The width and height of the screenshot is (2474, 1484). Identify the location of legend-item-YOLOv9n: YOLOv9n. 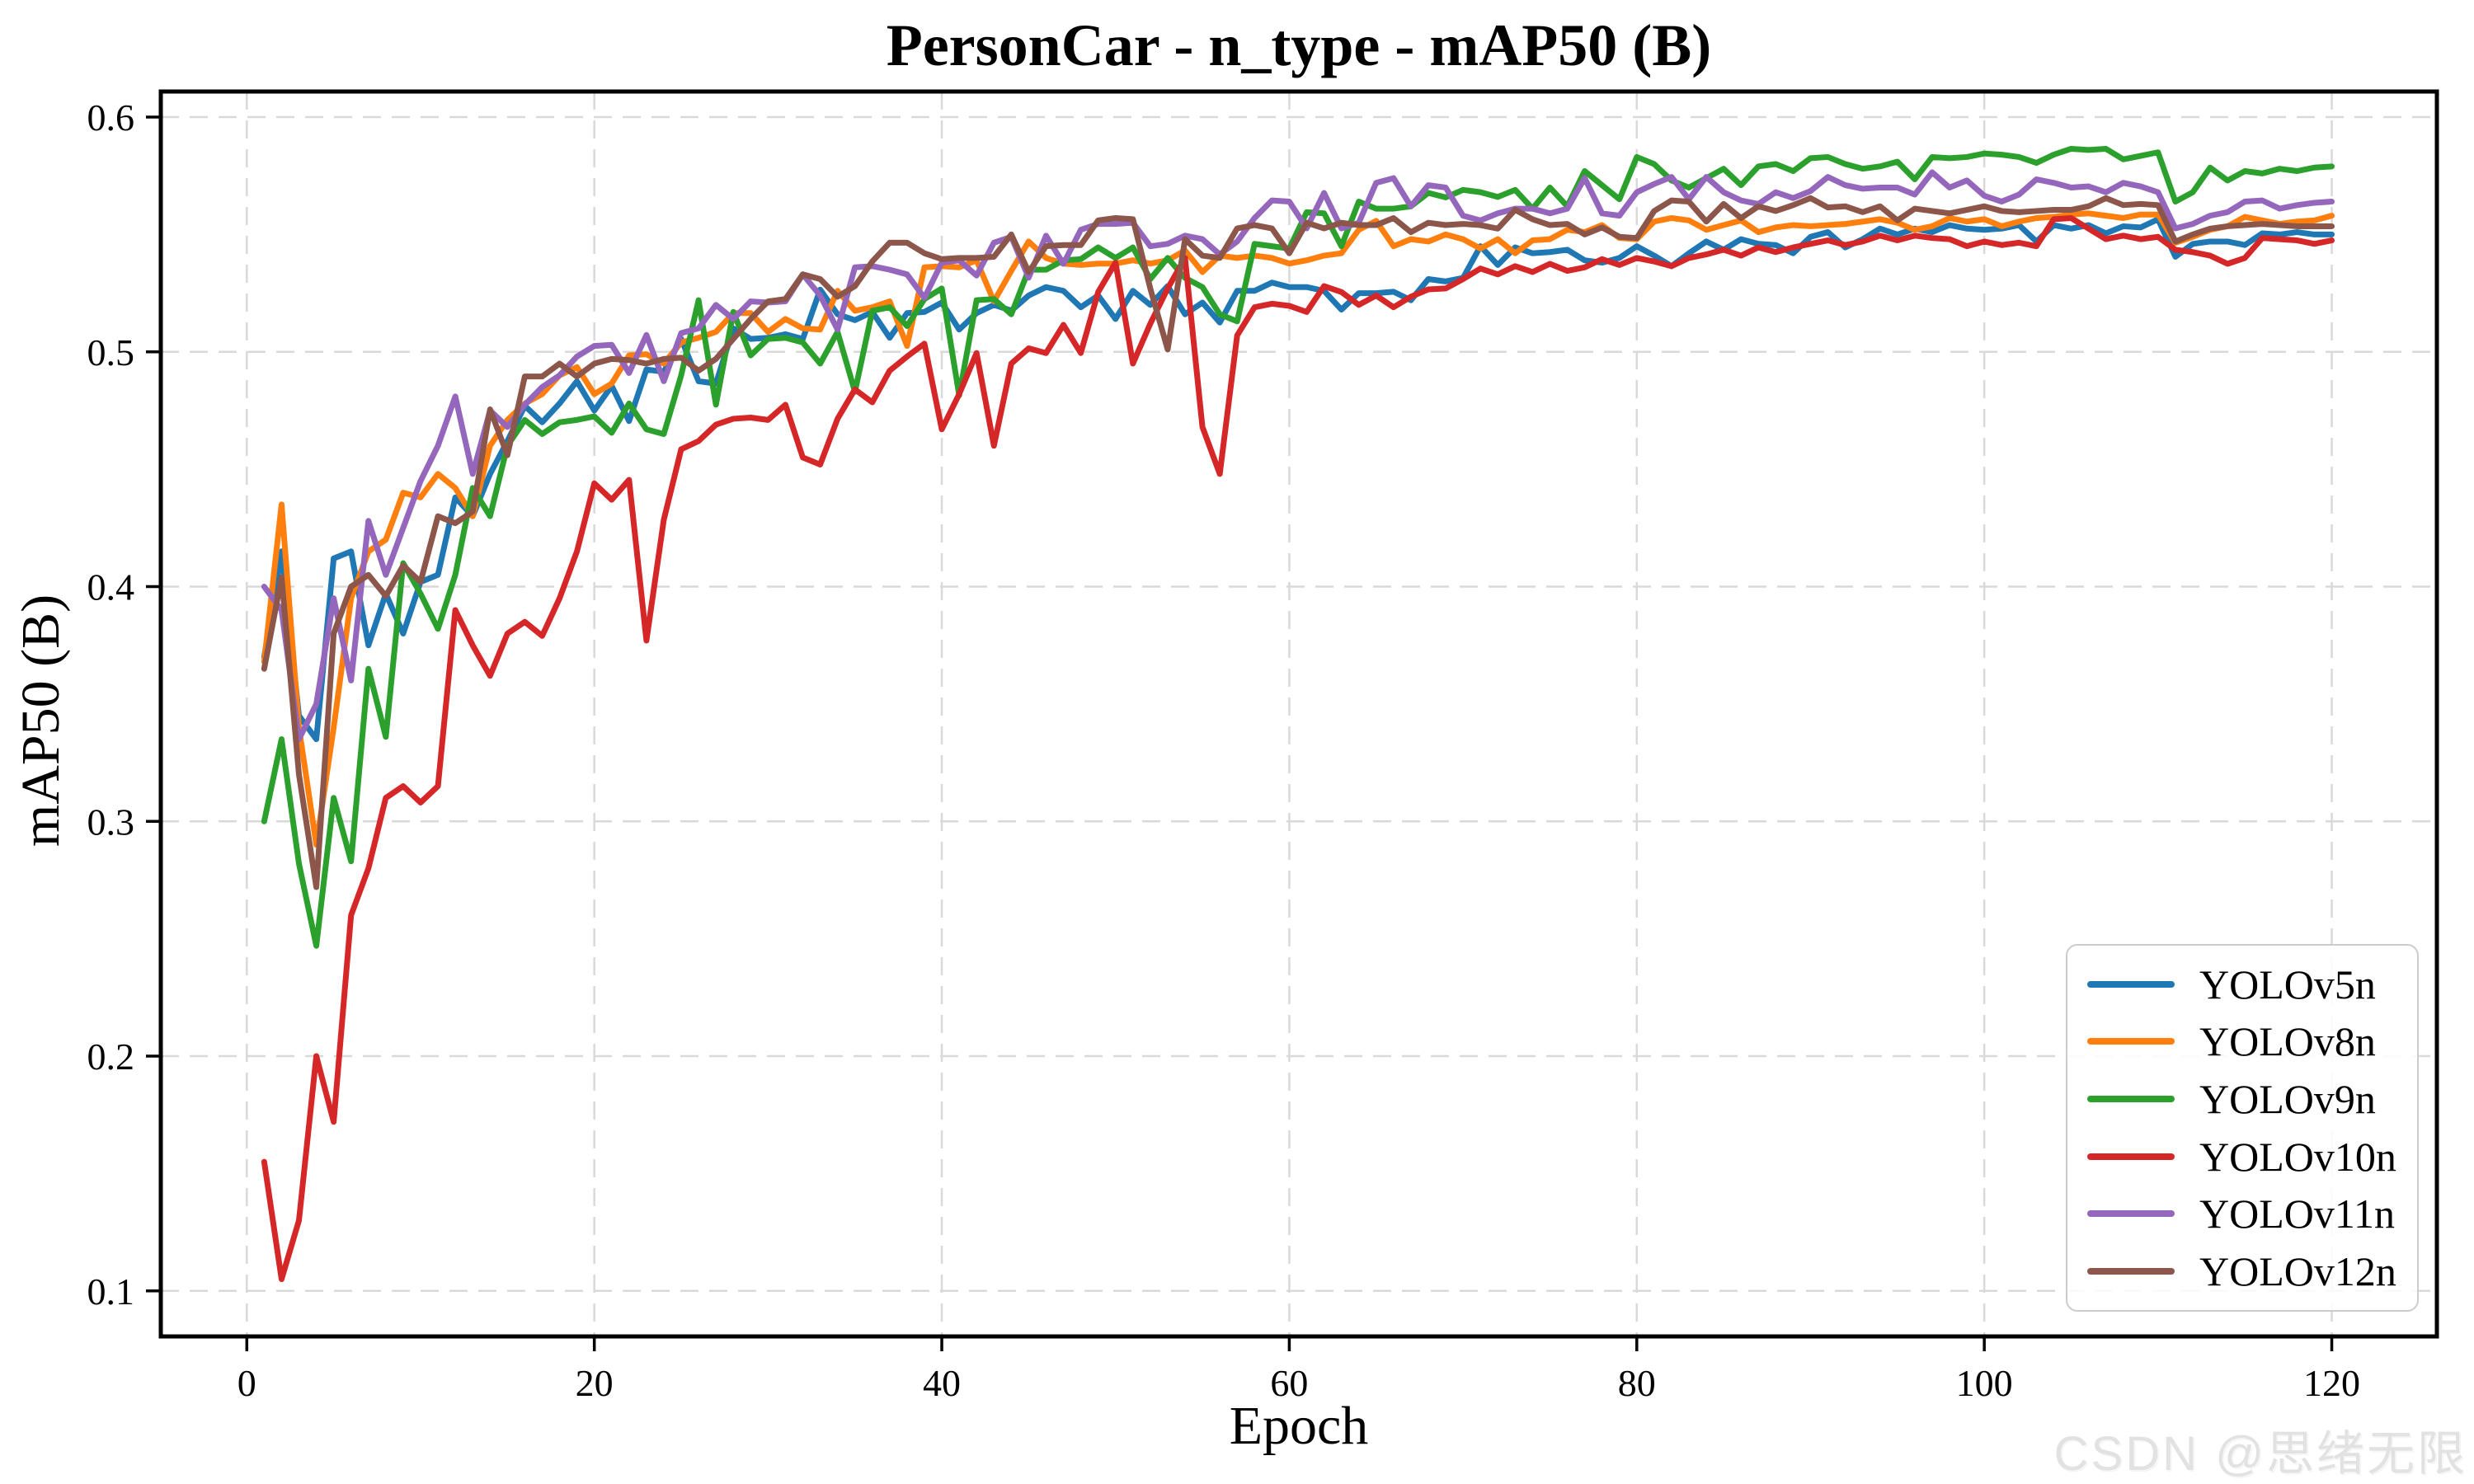
(2248, 1099).